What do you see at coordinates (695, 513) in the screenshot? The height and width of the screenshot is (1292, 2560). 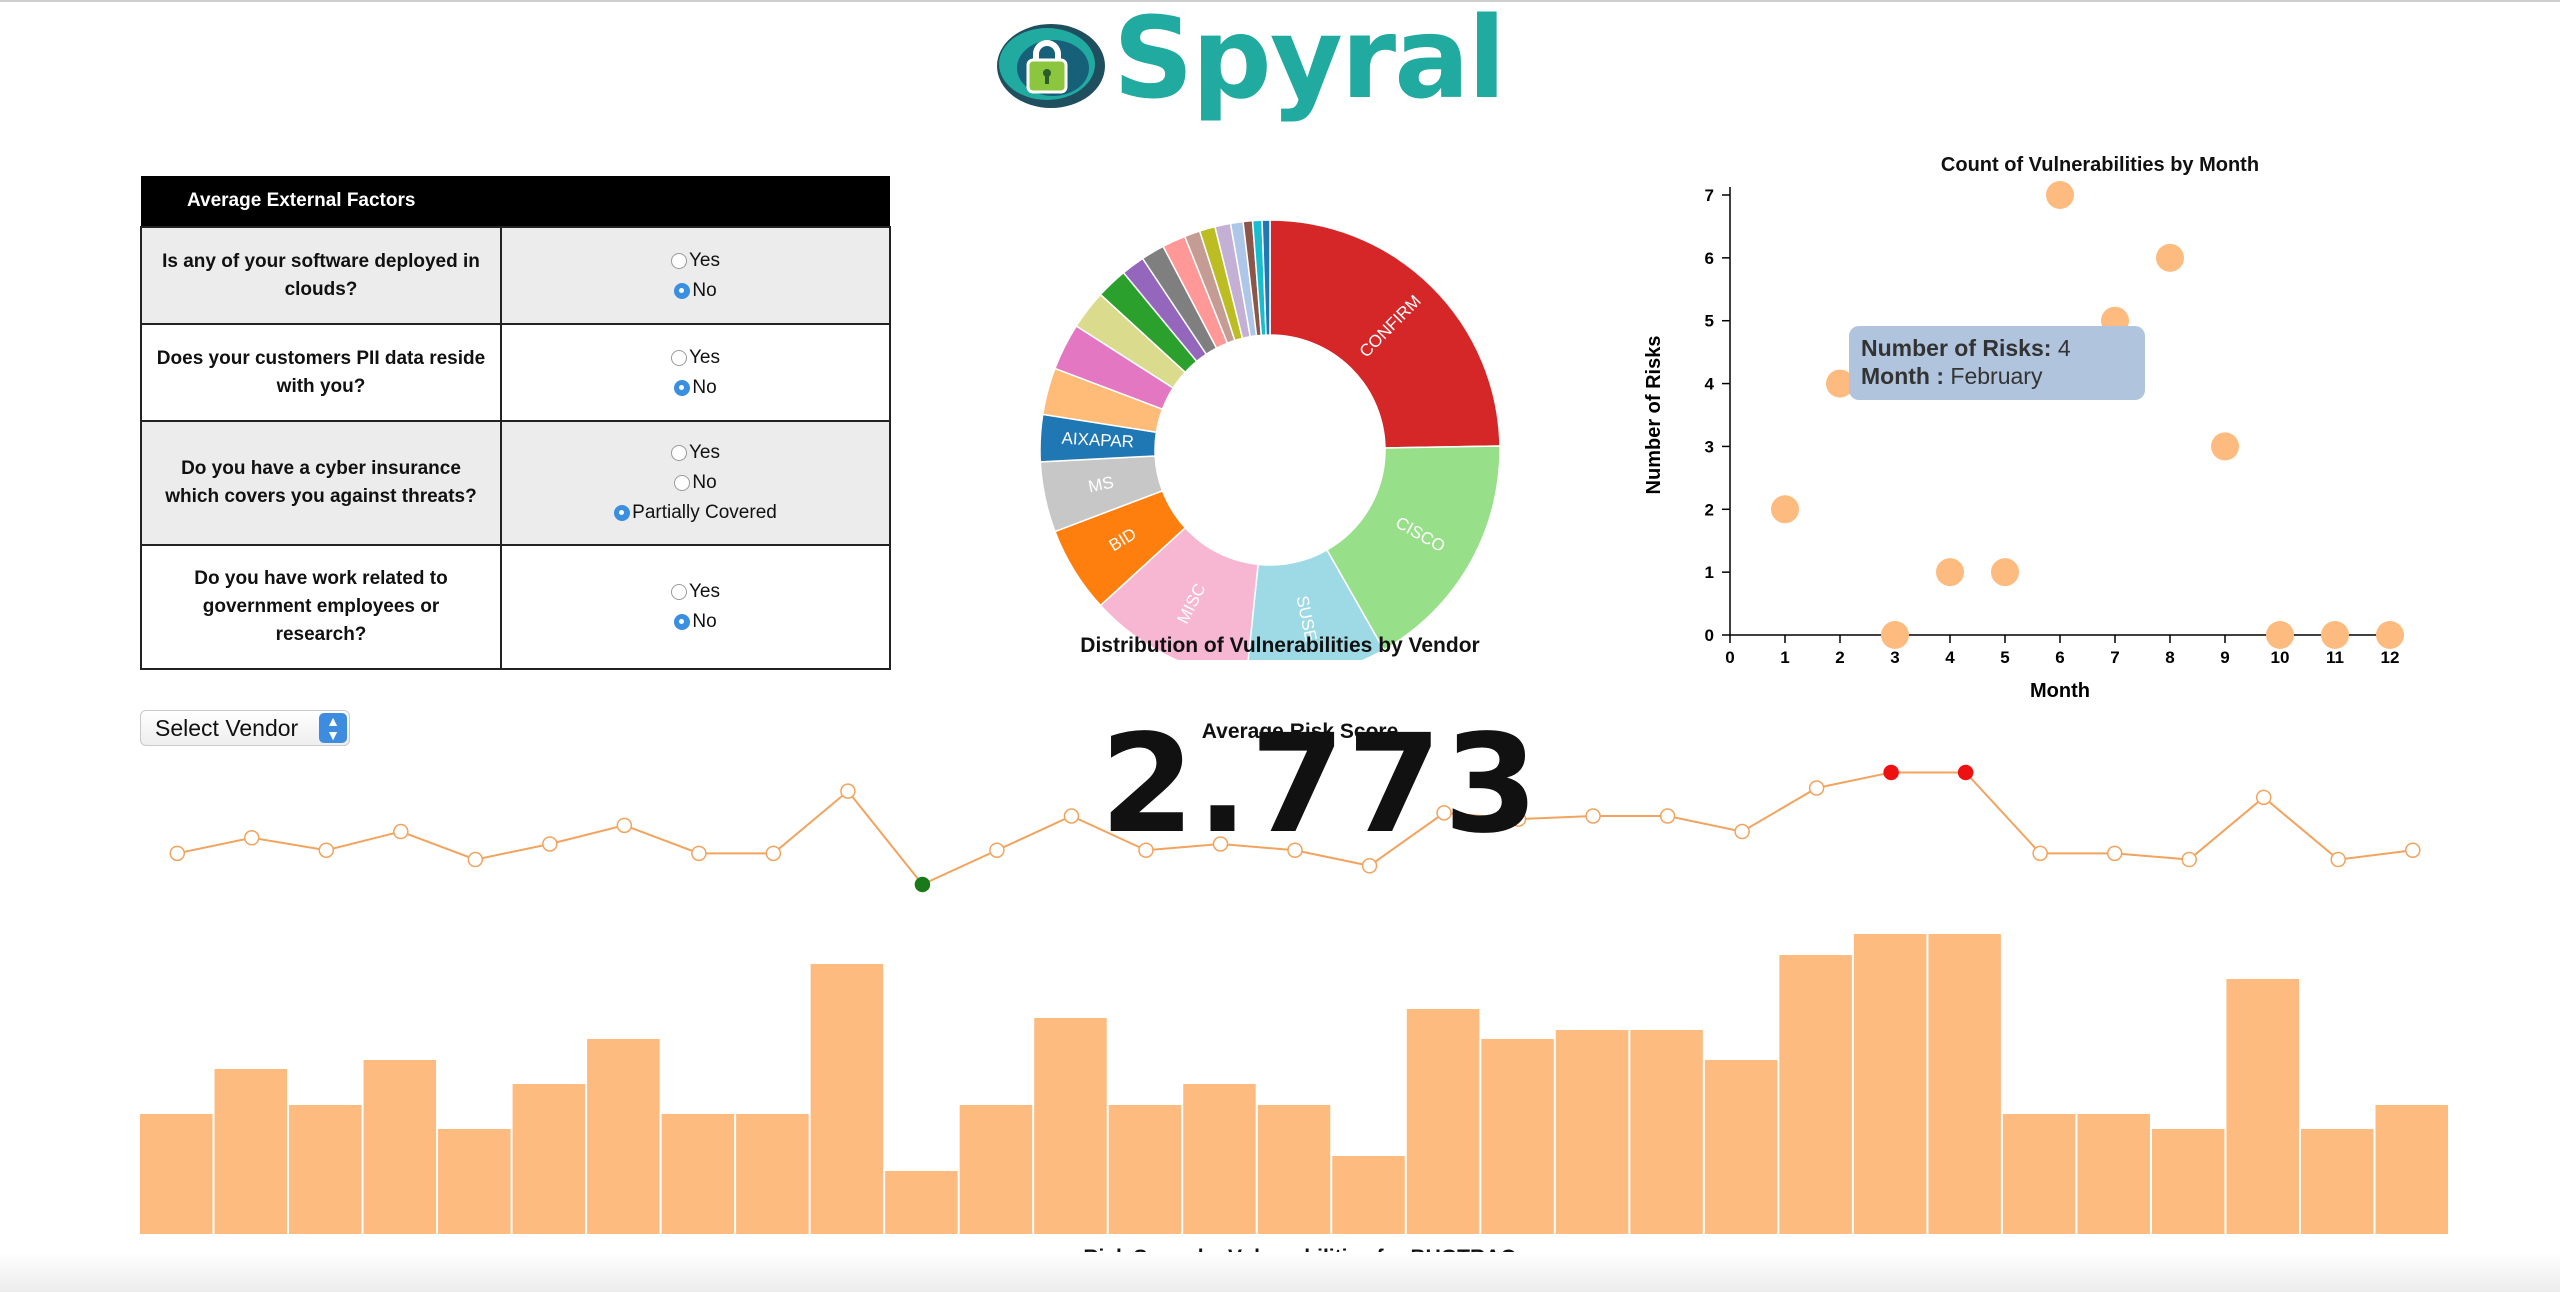 I see `option-partially-covered: Partially Covered` at bounding box center [695, 513].